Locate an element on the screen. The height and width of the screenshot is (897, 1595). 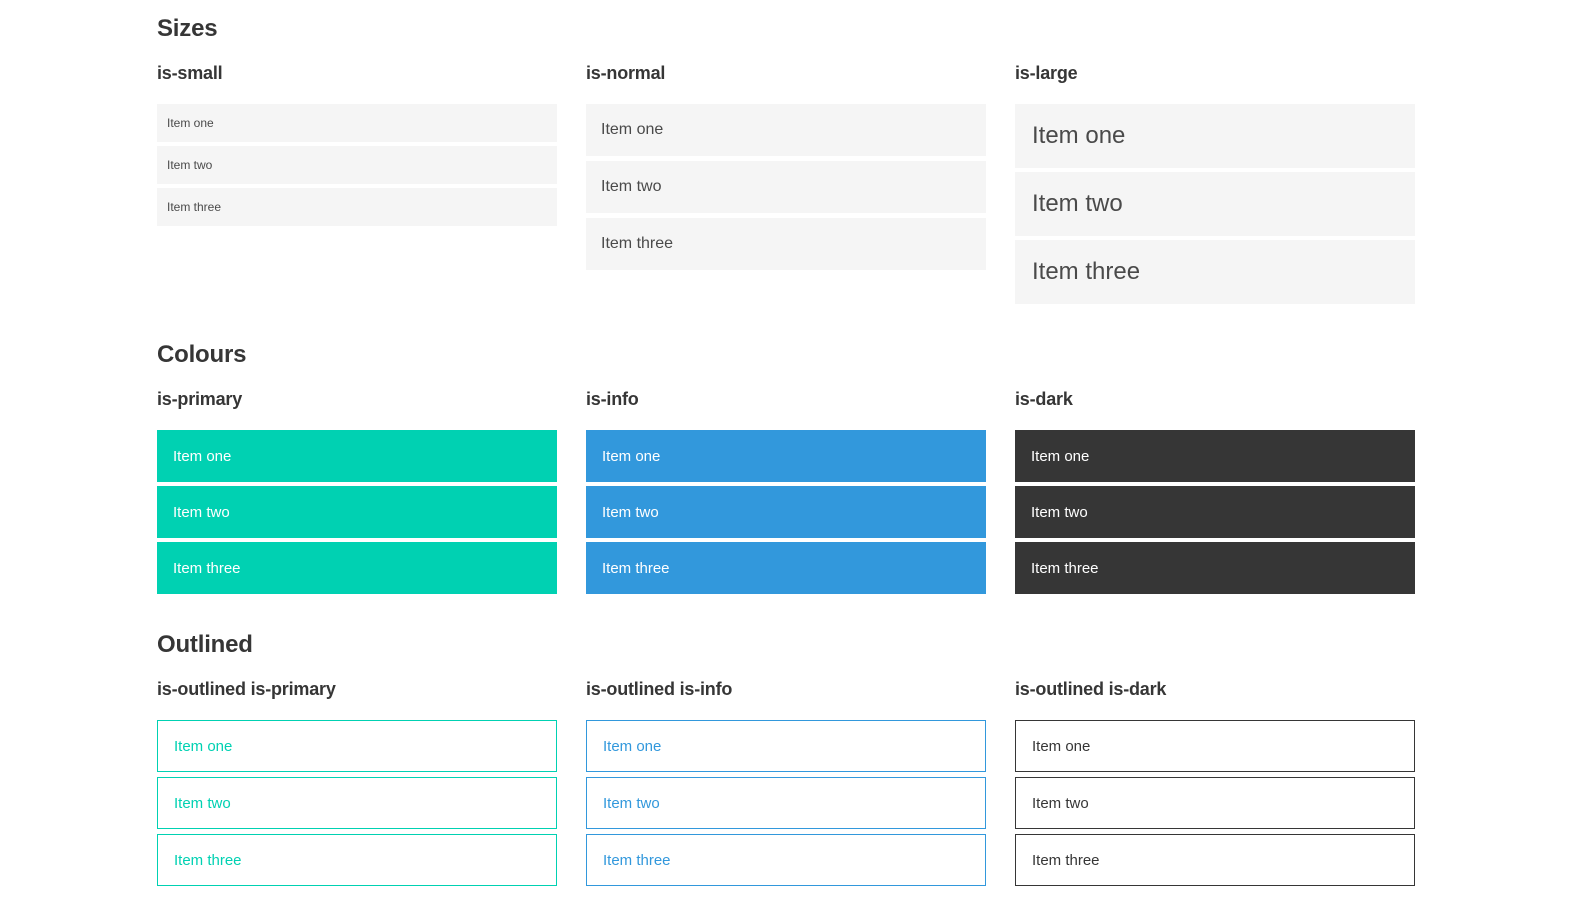
group-label: is-dark is located at coordinates (1044, 399).